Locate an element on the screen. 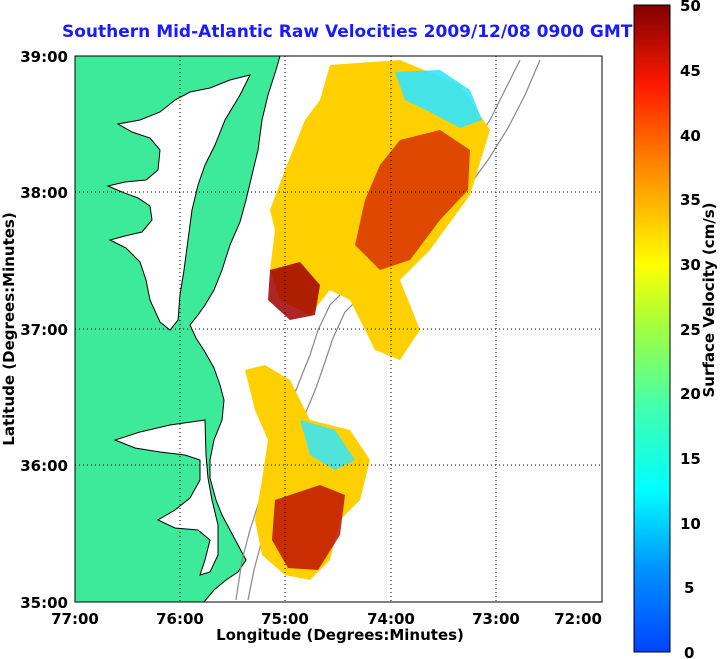 Image resolution: width=724 pixels, height=659 pixels. velocity-patch-south-cool is located at coordinates (327, 445).